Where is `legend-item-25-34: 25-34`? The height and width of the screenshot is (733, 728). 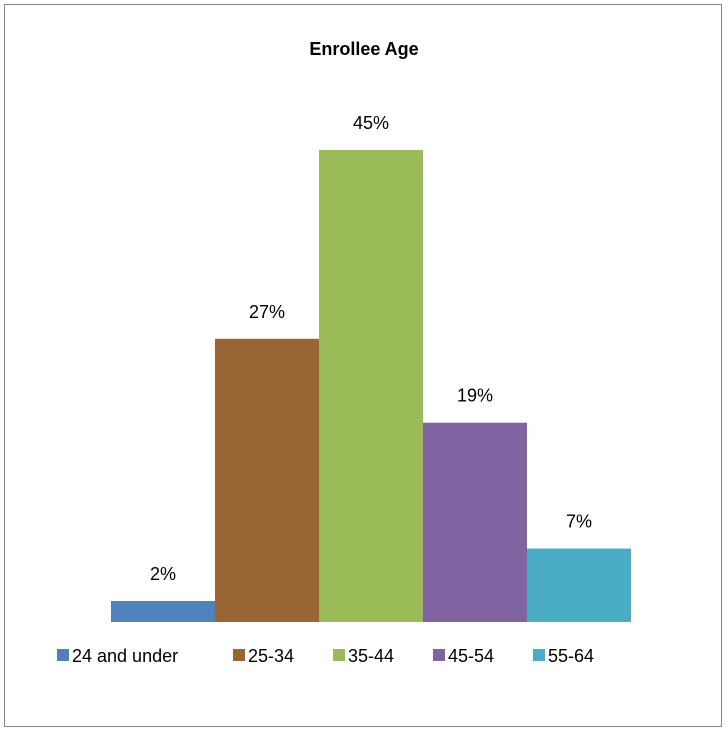 legend-item-25-34: 25-34 is located at coordinates (263, 656).